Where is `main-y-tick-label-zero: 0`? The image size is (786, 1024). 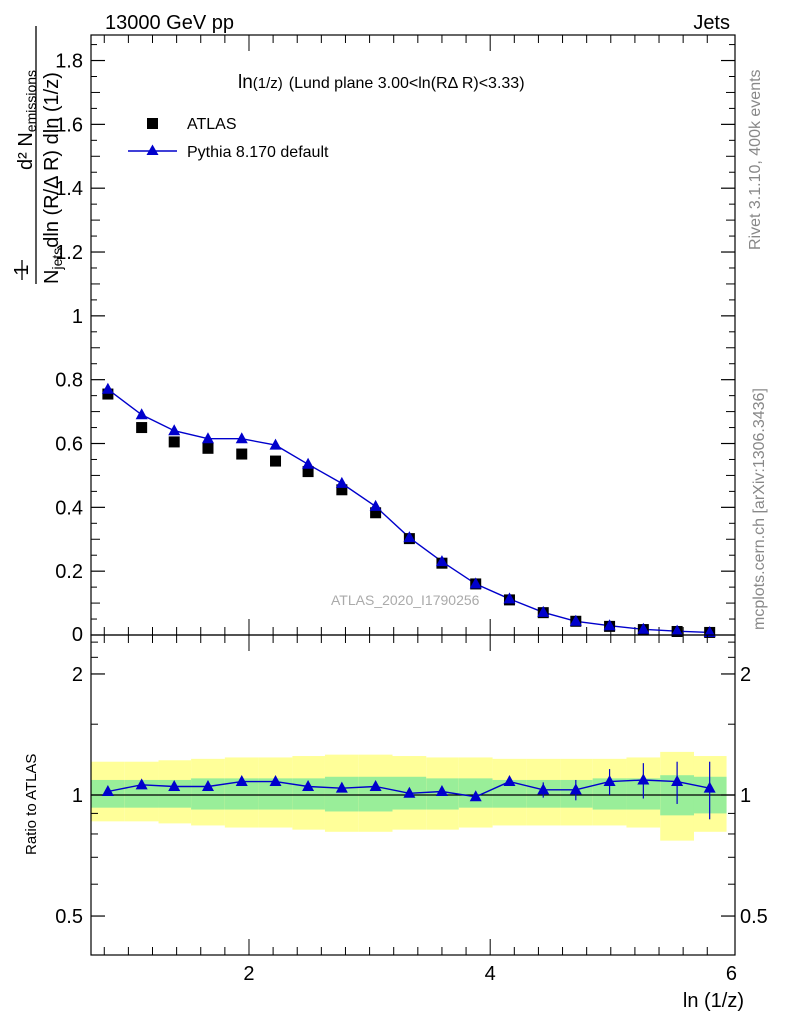
main-y-tick-label-zero: 0 is located at coordinates (77, 635).